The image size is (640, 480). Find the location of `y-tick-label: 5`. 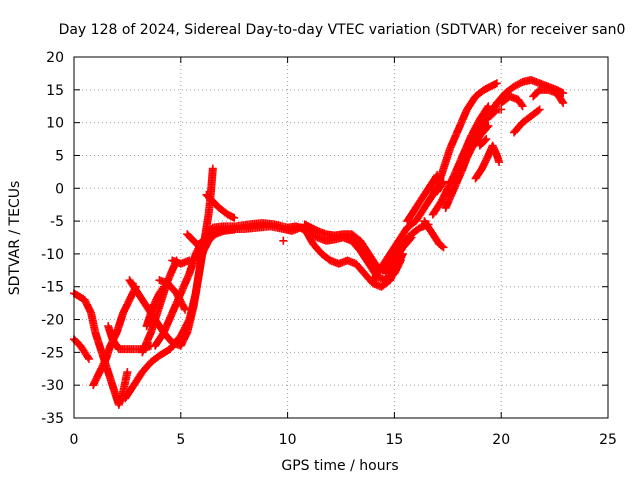

y-tick-label: 5 is located at coordinates (59, 156).